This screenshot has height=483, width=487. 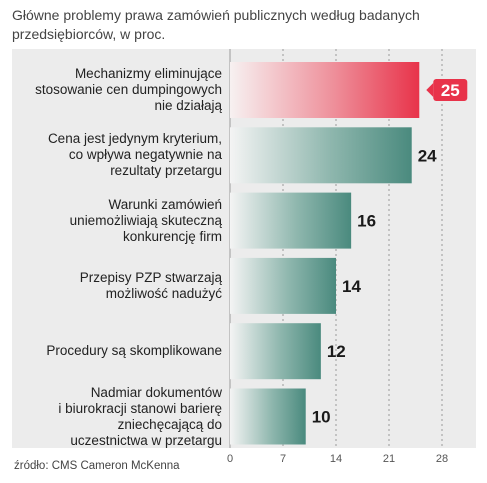 I want to click on x-tick-label: 28, so click(x=442, y=459).